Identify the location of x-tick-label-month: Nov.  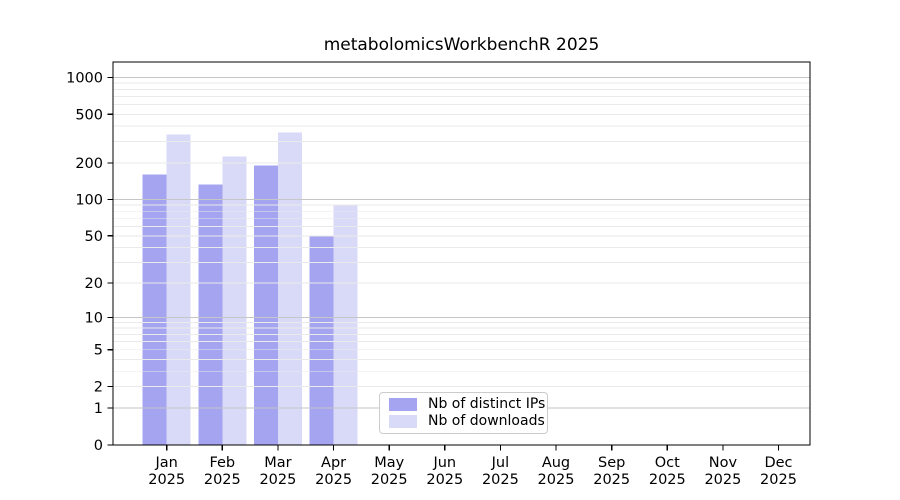
(723, 463).